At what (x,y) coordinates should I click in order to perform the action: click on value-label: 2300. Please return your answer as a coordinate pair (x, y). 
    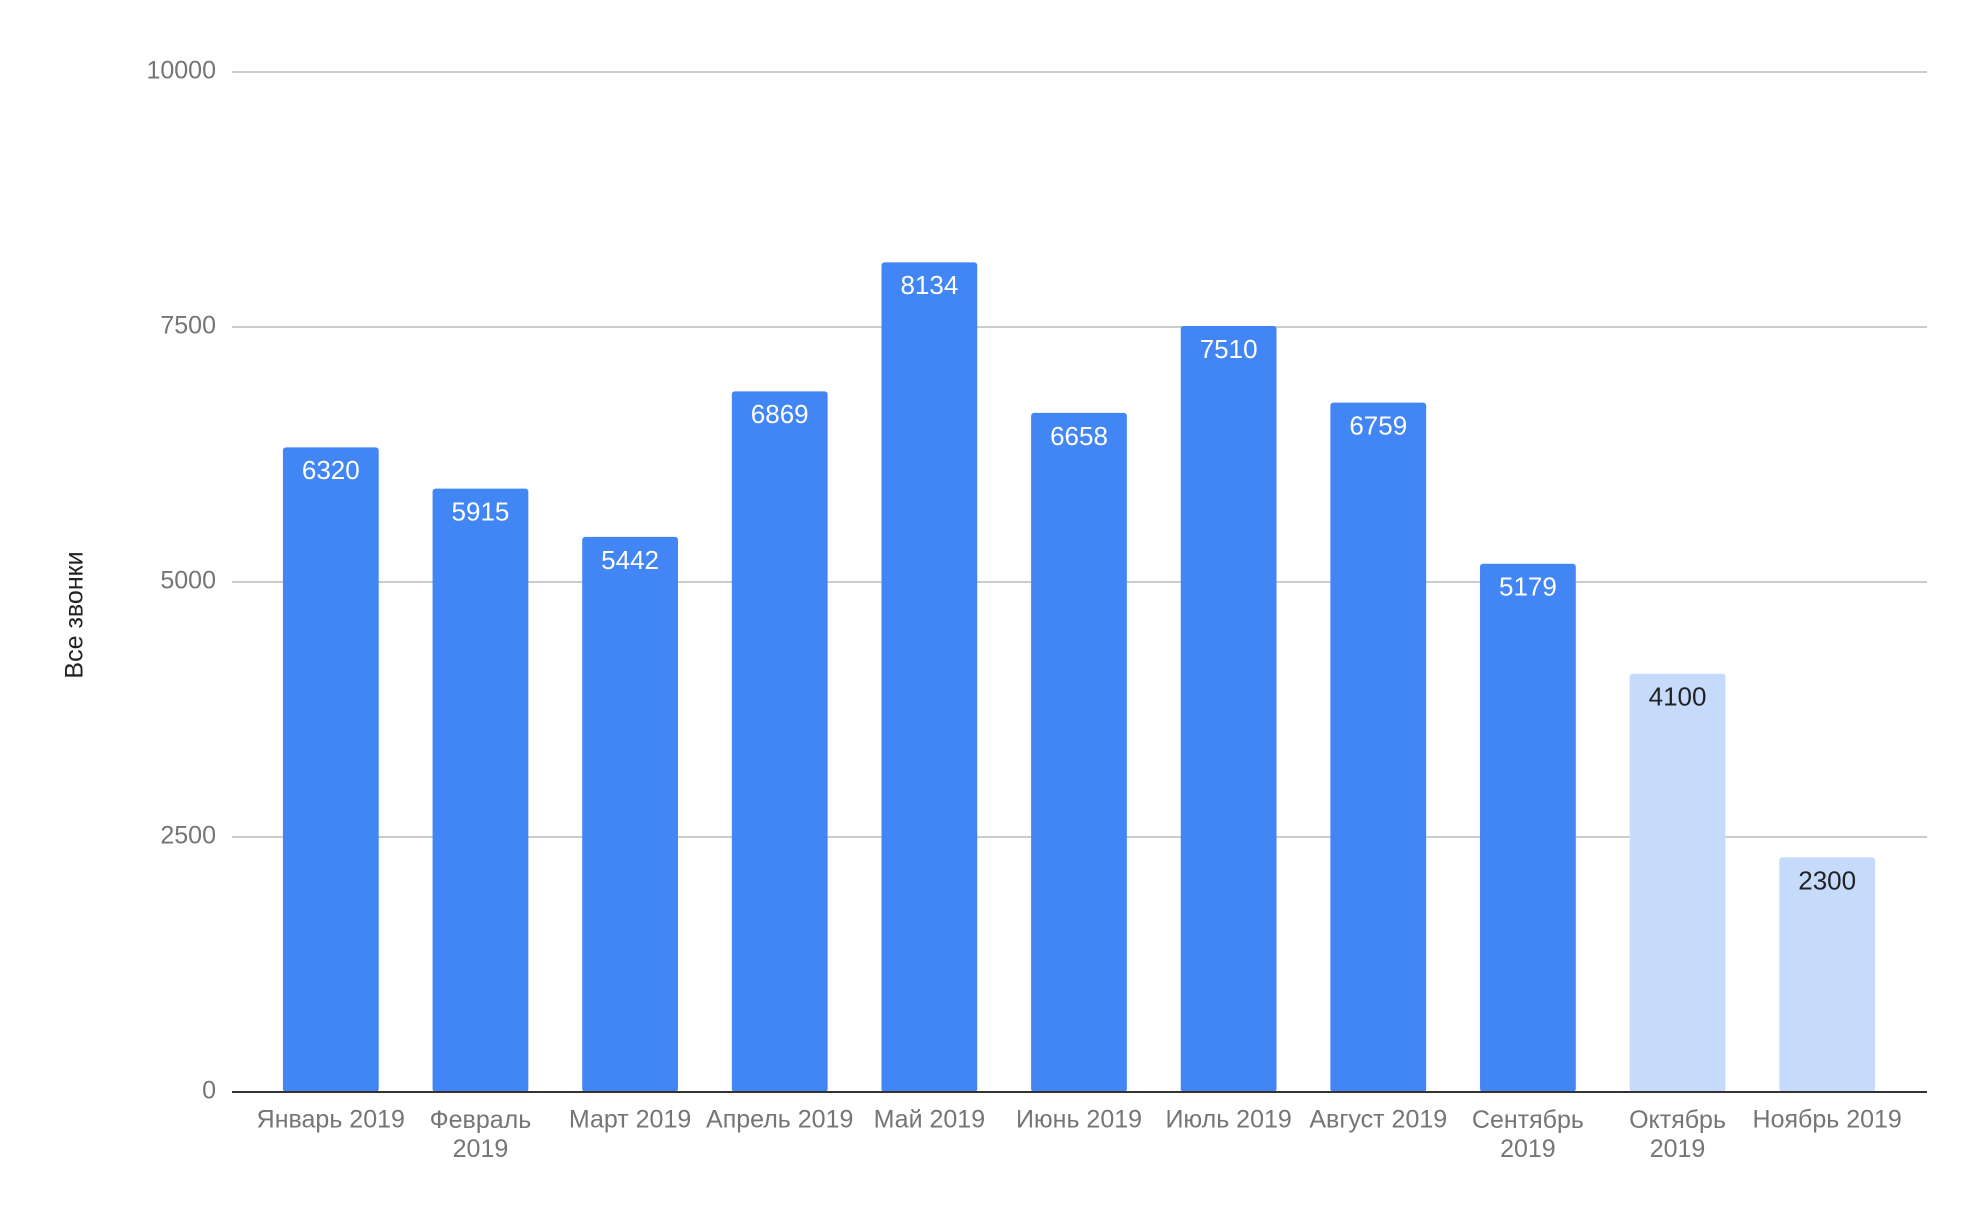
    Looking at the image, I should click on (1827, 880).